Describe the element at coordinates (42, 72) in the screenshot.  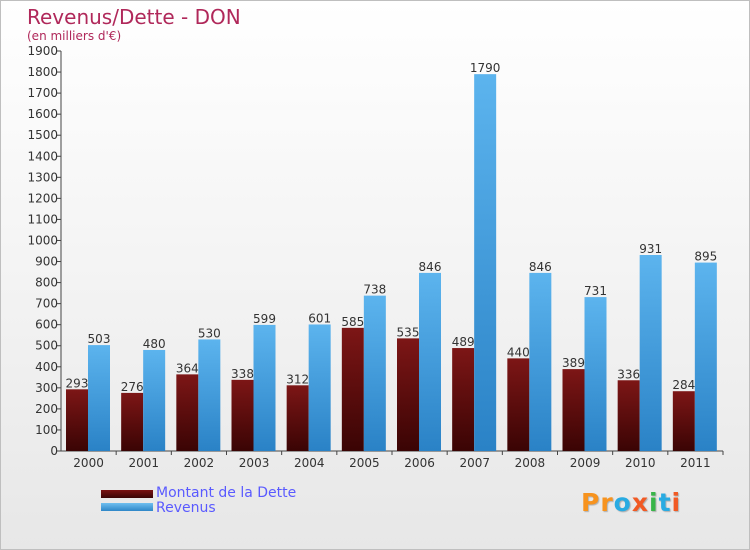
I see `y-tick-label: 1800` at that location.